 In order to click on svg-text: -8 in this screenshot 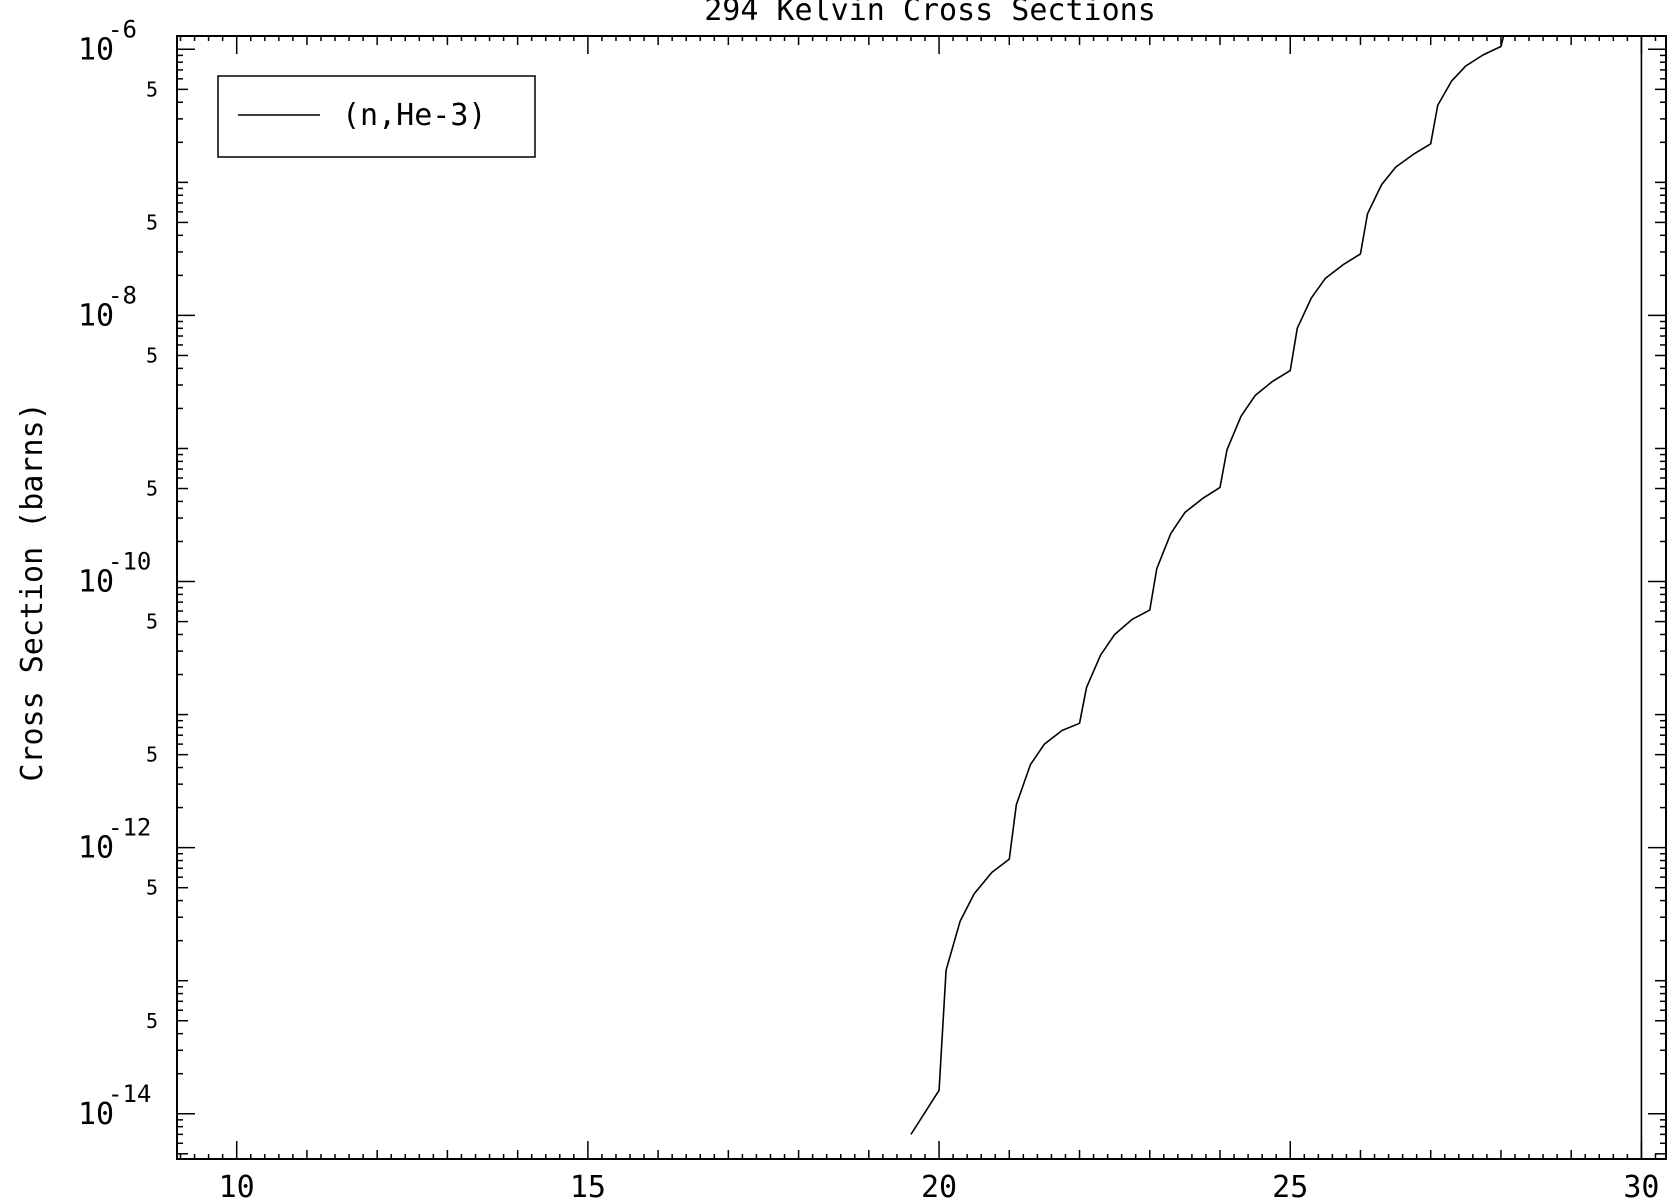, I will do `click(122, 295)`.